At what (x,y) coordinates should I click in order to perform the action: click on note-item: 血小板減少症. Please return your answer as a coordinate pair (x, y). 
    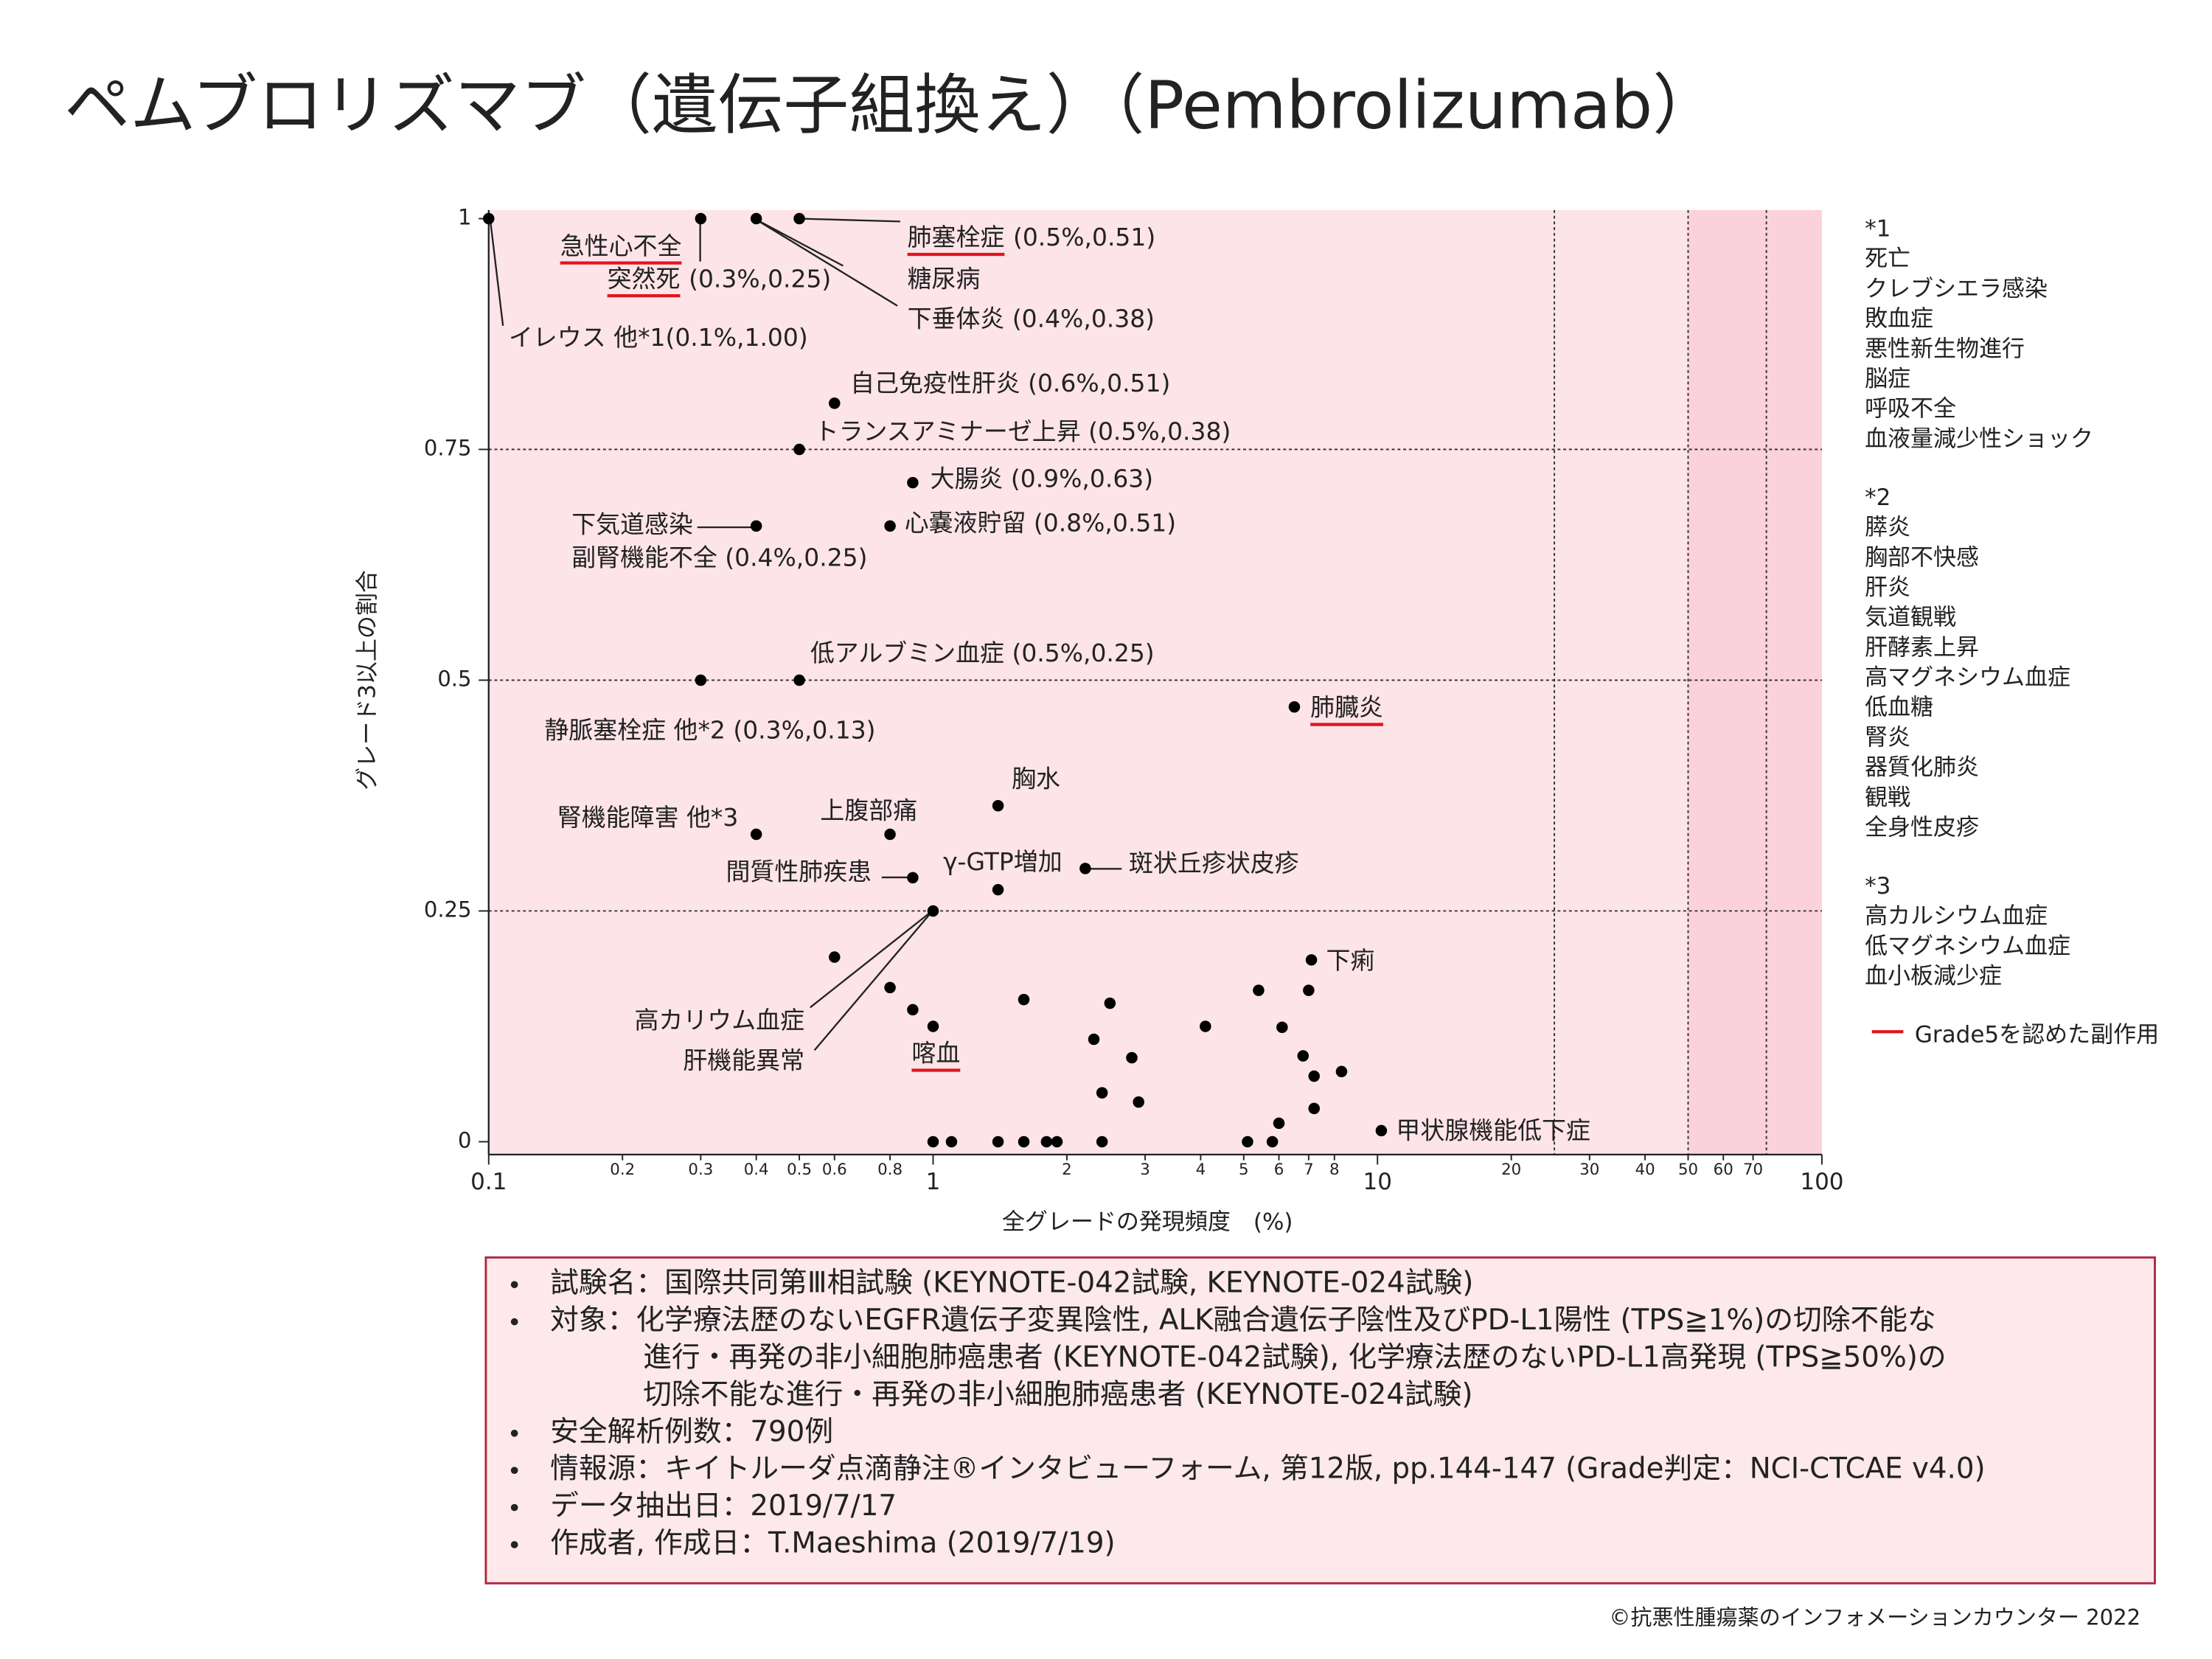
    Looking at the image, I should click on (1933, 976).